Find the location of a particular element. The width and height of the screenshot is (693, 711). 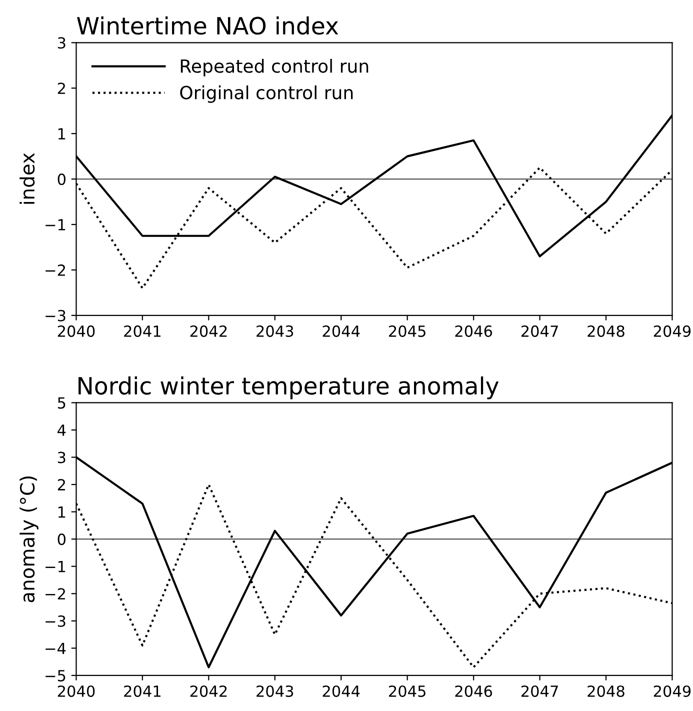

y-tick-label: 5 is located at coordinates (62, 403).